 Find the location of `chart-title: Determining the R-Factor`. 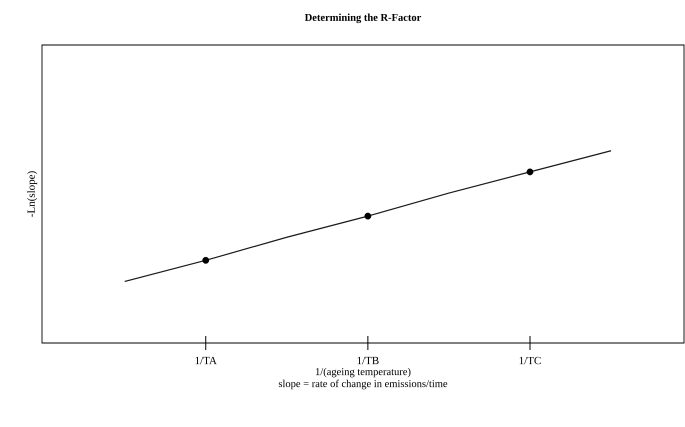

chart-title: Determining the R-Factor is located at coordinates (363, 19).